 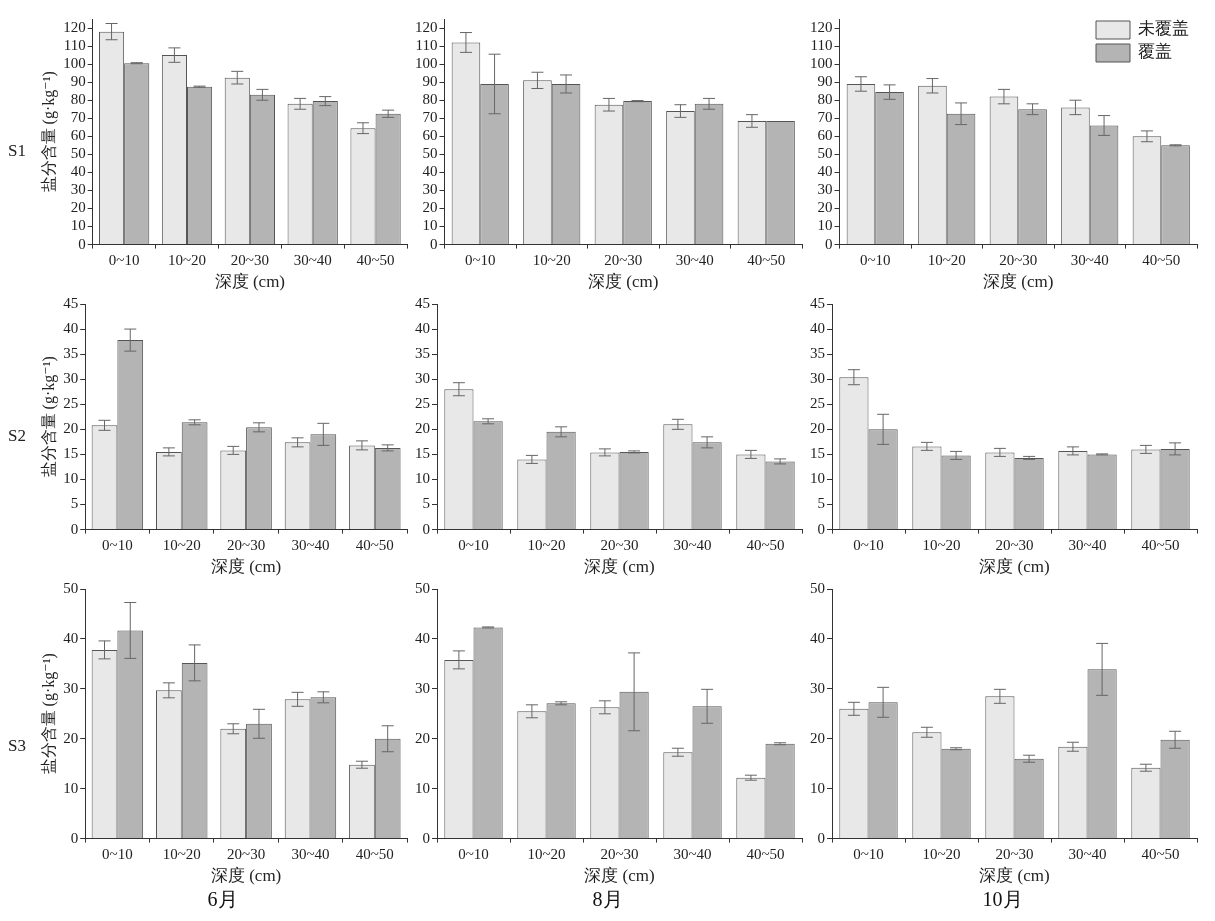 I want to click on text: 10月, so click(x=1002, y=899).